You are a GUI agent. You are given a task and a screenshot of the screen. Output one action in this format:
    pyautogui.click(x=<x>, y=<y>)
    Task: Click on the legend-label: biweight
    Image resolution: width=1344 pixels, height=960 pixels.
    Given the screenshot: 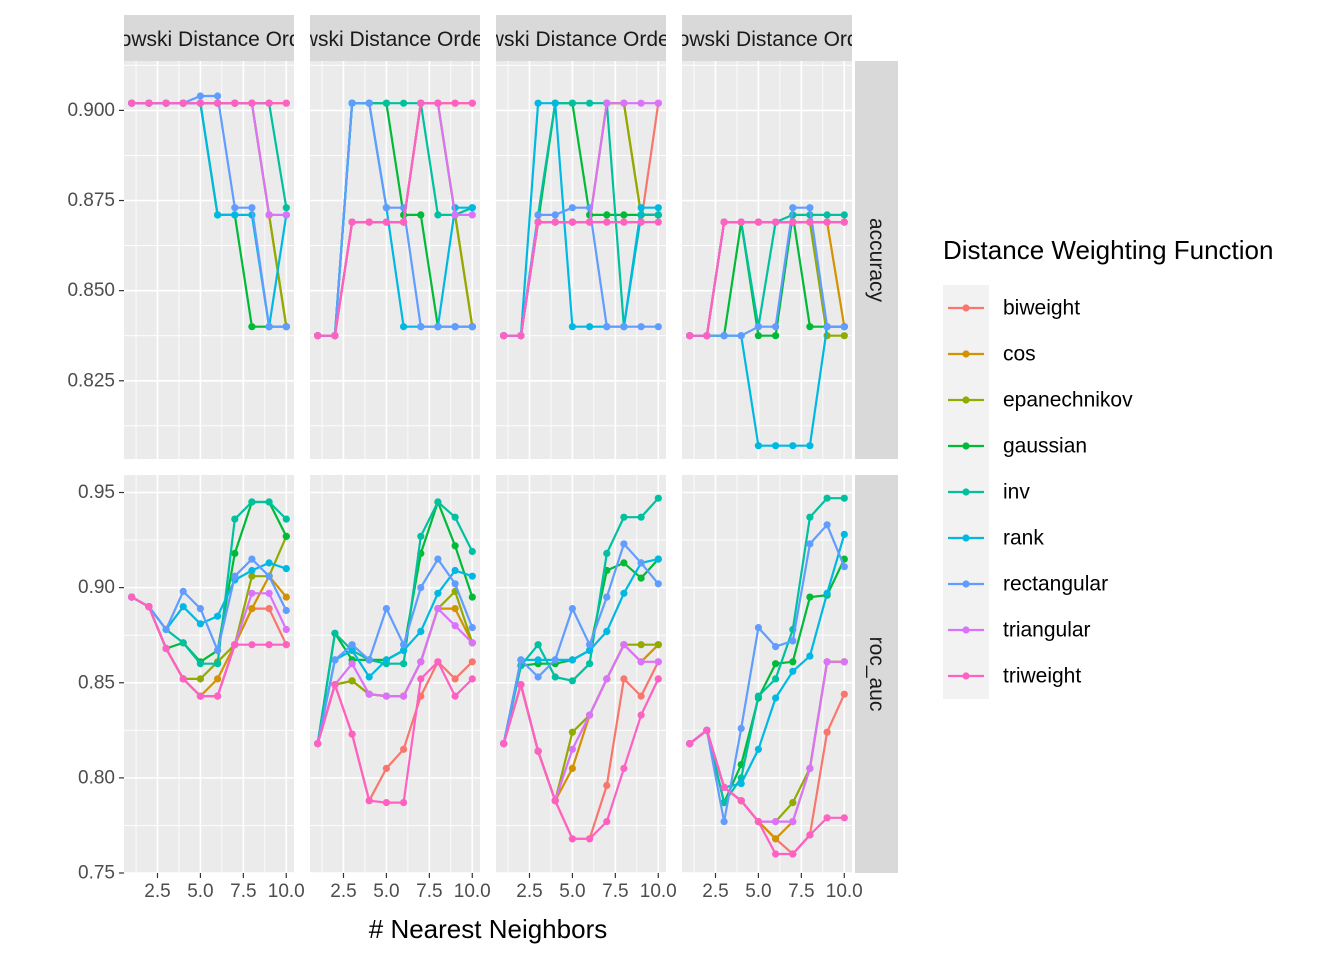 What is the action you would take?
    pyautogui.click(x=1041, y=308)
    